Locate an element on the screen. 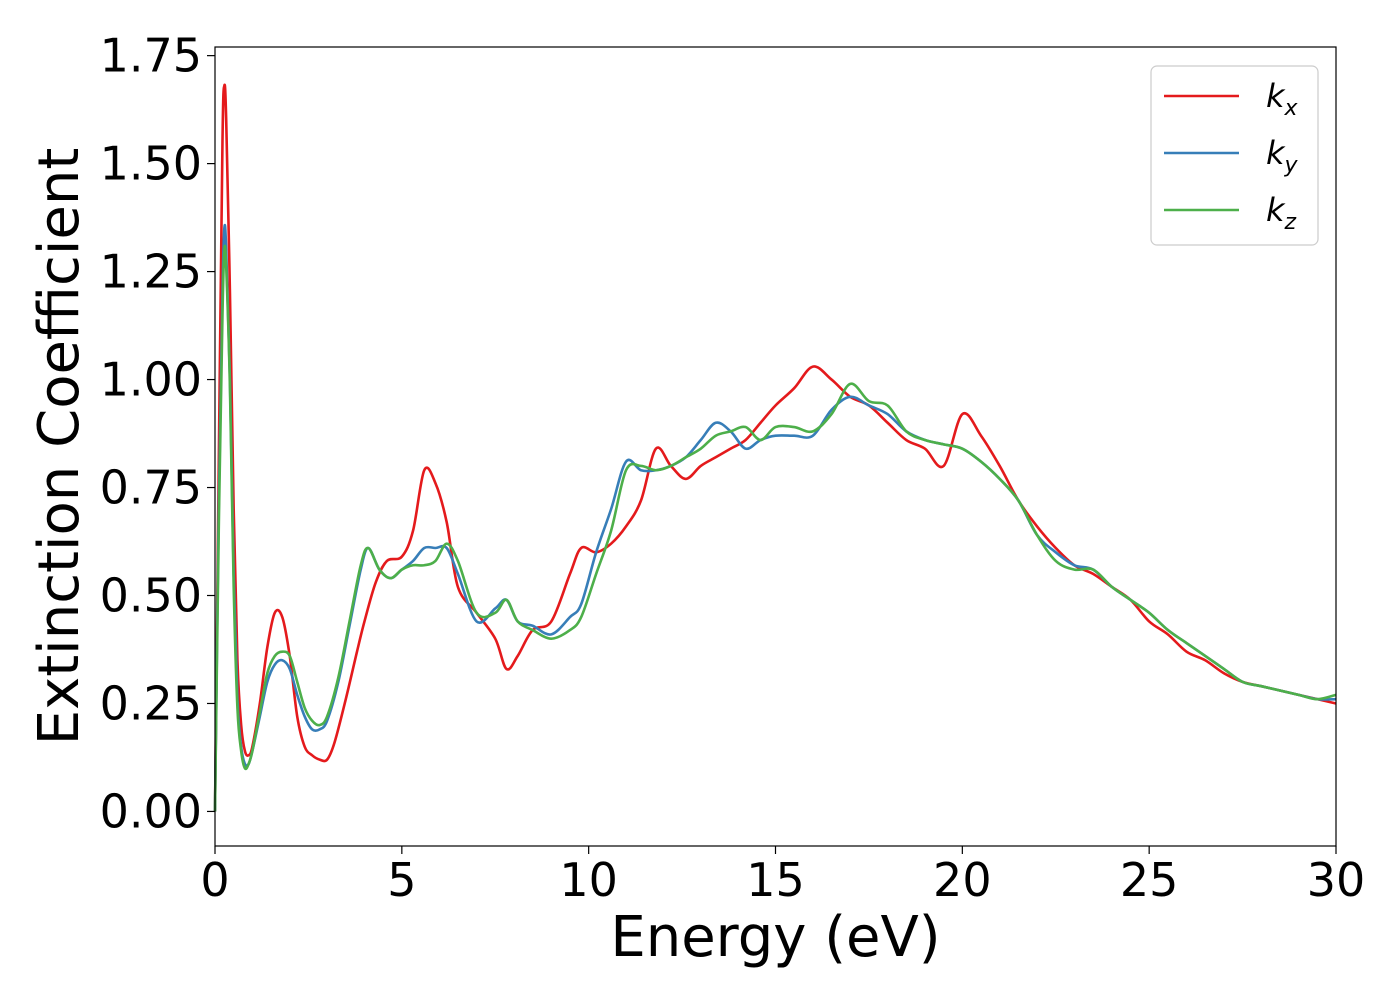 This screenshot has height=1005, width=1400. x-tick-label: 0 is located at coordinates (214, 880).